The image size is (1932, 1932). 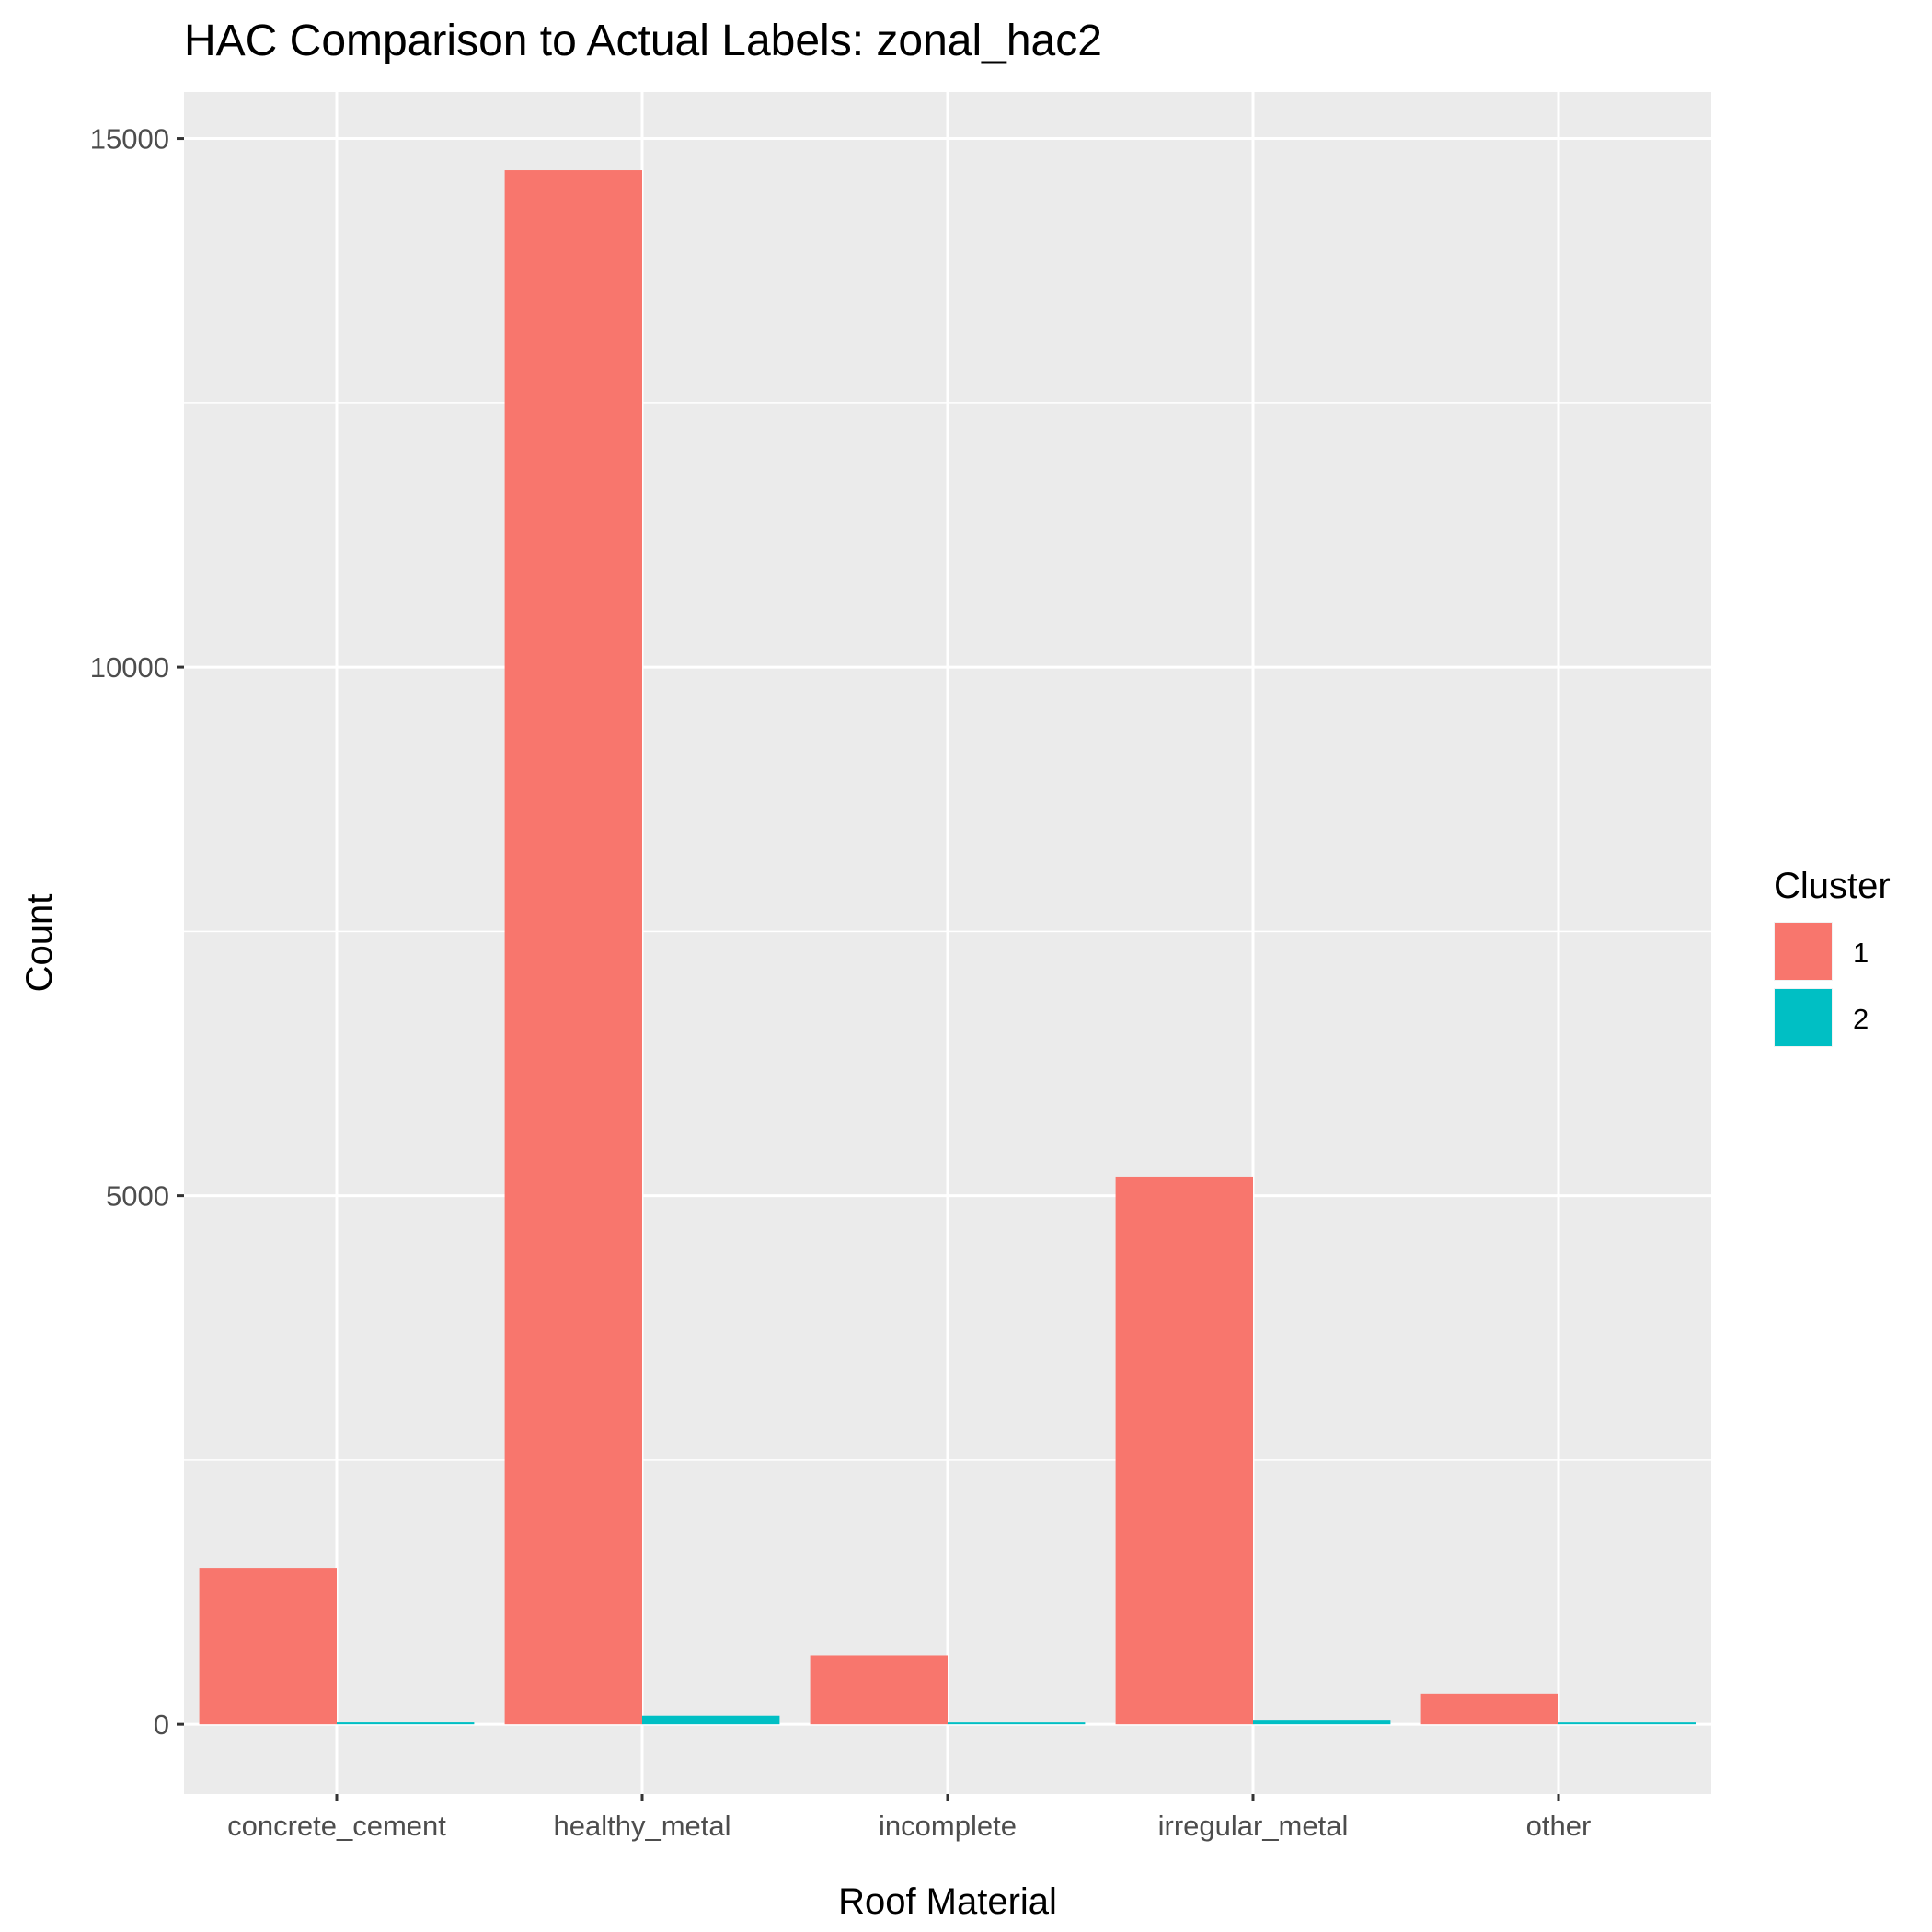 I want to click on x-tick-label-1: healthy_metal, so click(x=641, y=1826).